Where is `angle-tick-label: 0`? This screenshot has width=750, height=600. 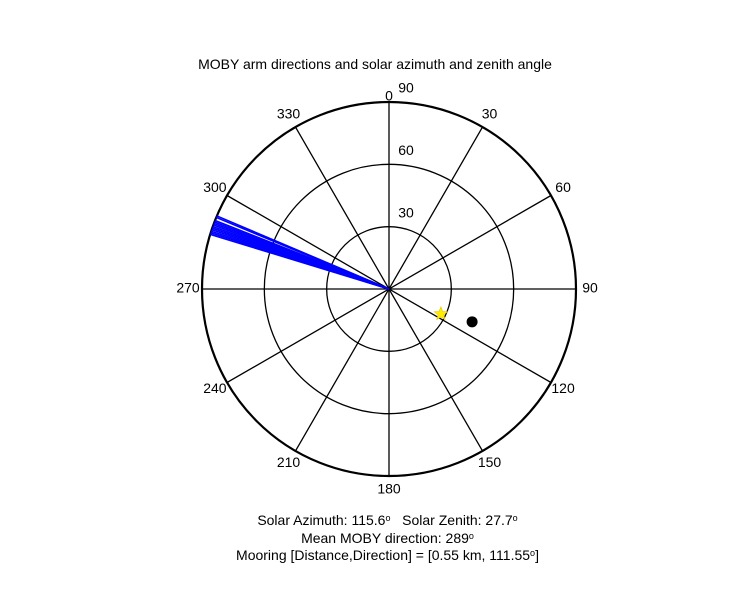
angle-tick-label: 0 is located at coordinates (389, 96).